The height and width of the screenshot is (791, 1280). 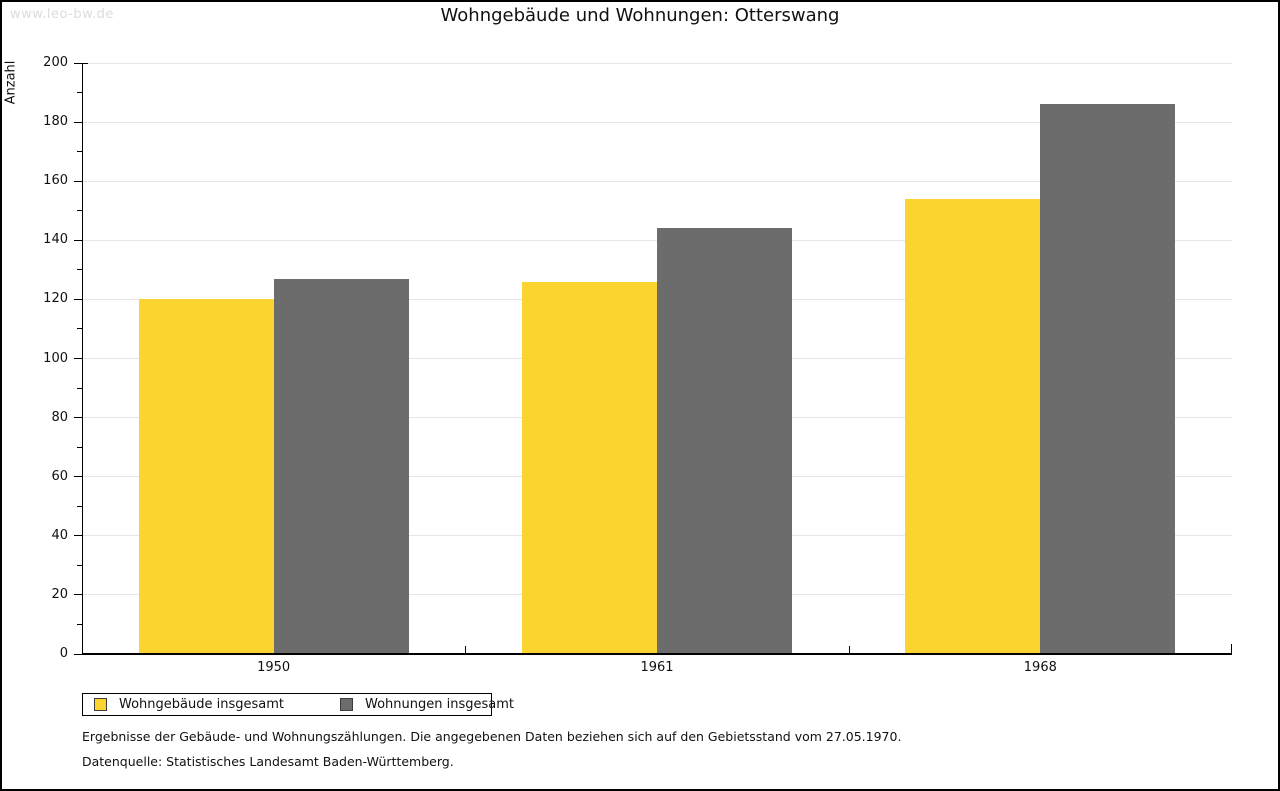 What do you see at coordinates (62, 14) in the screenshot?
I see `watermark: www.leo-bw.de` at bounding box center [62, 14].